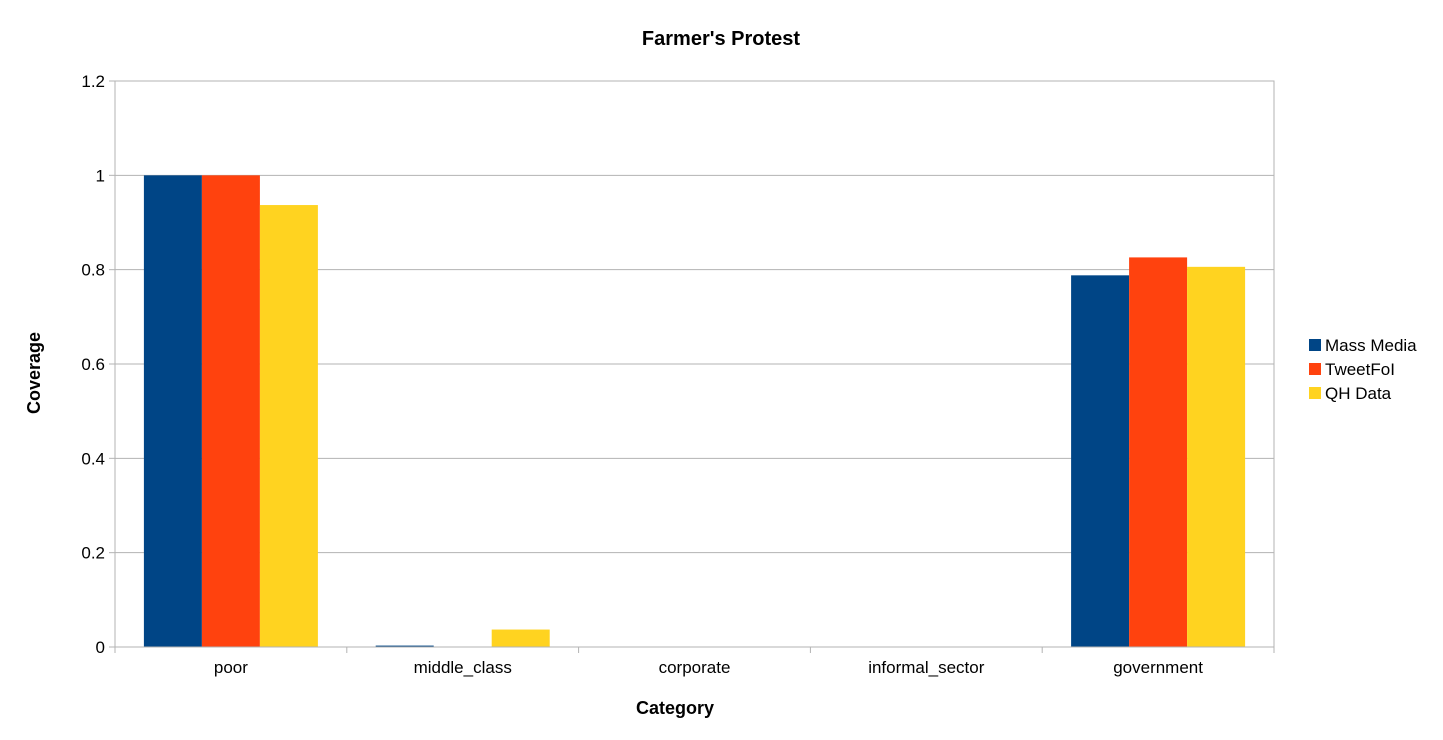 Image resolution: width=1443 pixels, height=740 pixels. I want to click on legend-label: TweetFoI, so click(1360, 369).